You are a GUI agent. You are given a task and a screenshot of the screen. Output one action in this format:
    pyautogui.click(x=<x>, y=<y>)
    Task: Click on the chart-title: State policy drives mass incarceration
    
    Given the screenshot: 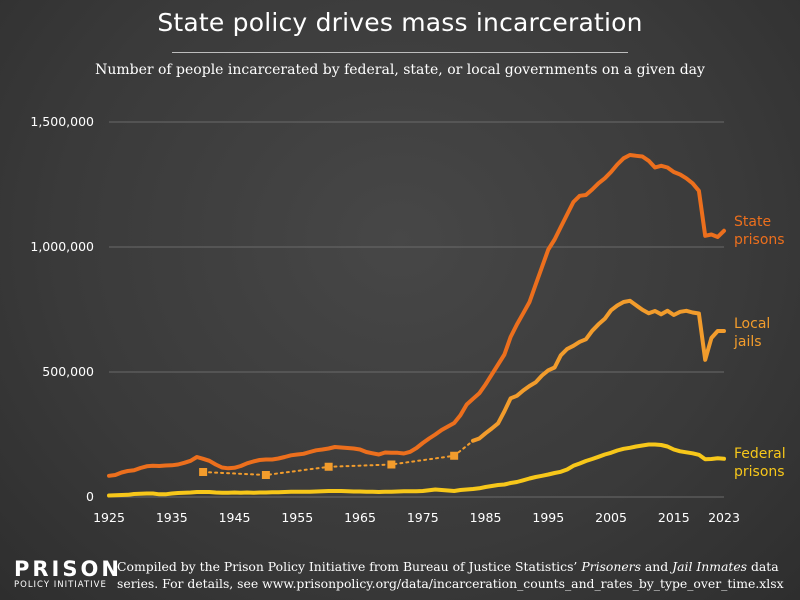 What is the action you would take?
    pyautogui.click(x=400, y=22)
    